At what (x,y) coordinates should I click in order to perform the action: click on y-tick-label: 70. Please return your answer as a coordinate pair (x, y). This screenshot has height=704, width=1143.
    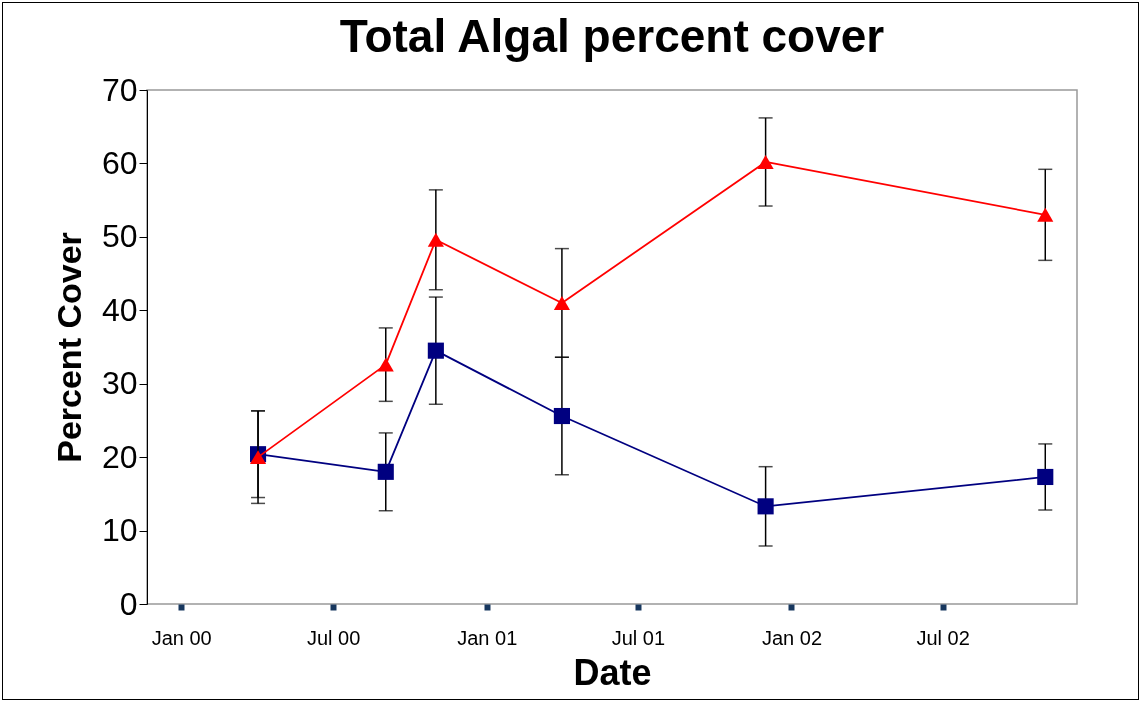
    Looking at the image, I should click on (119, 89).